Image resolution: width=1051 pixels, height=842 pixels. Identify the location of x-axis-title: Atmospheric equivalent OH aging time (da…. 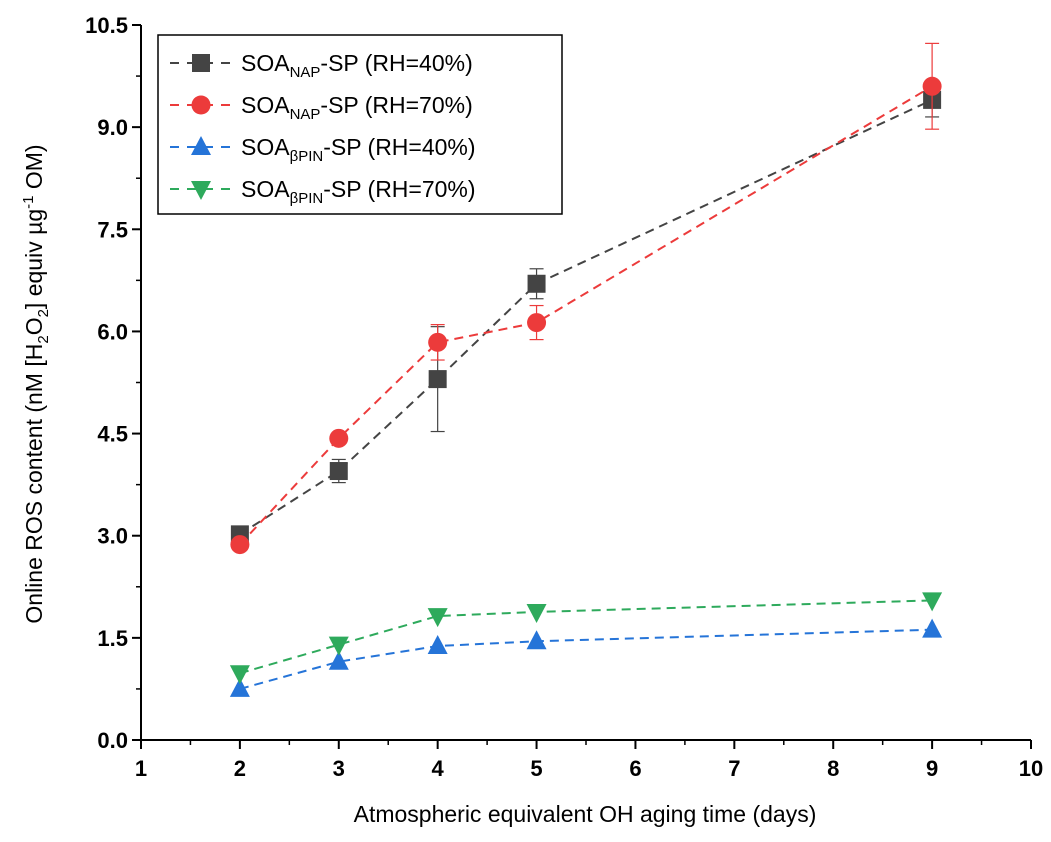
(585, 814).